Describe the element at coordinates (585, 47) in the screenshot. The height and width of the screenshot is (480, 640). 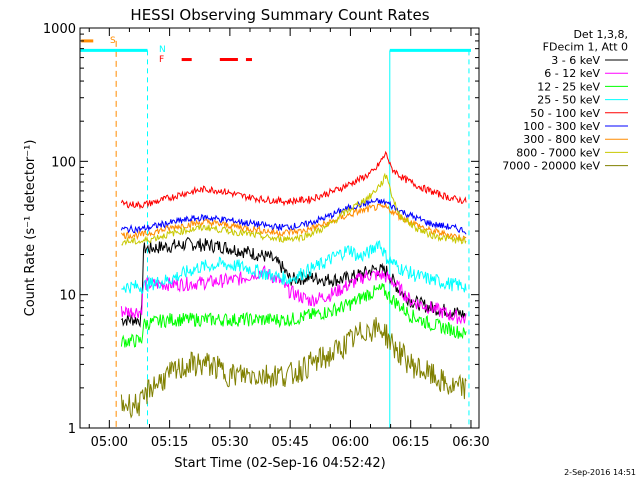
I see `legend-header: FDecim 1, Att 0` at that location.